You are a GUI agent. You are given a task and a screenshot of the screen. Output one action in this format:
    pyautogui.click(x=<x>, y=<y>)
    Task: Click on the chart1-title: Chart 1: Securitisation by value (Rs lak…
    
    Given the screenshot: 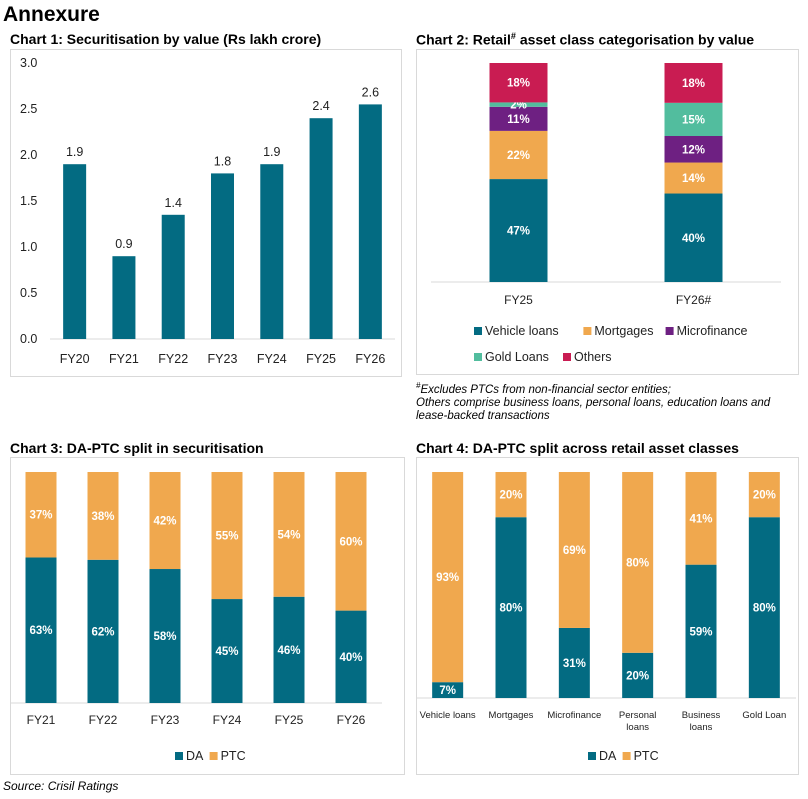 What is the action you would take?
    pyautogui.click(x=166, y=39)
    